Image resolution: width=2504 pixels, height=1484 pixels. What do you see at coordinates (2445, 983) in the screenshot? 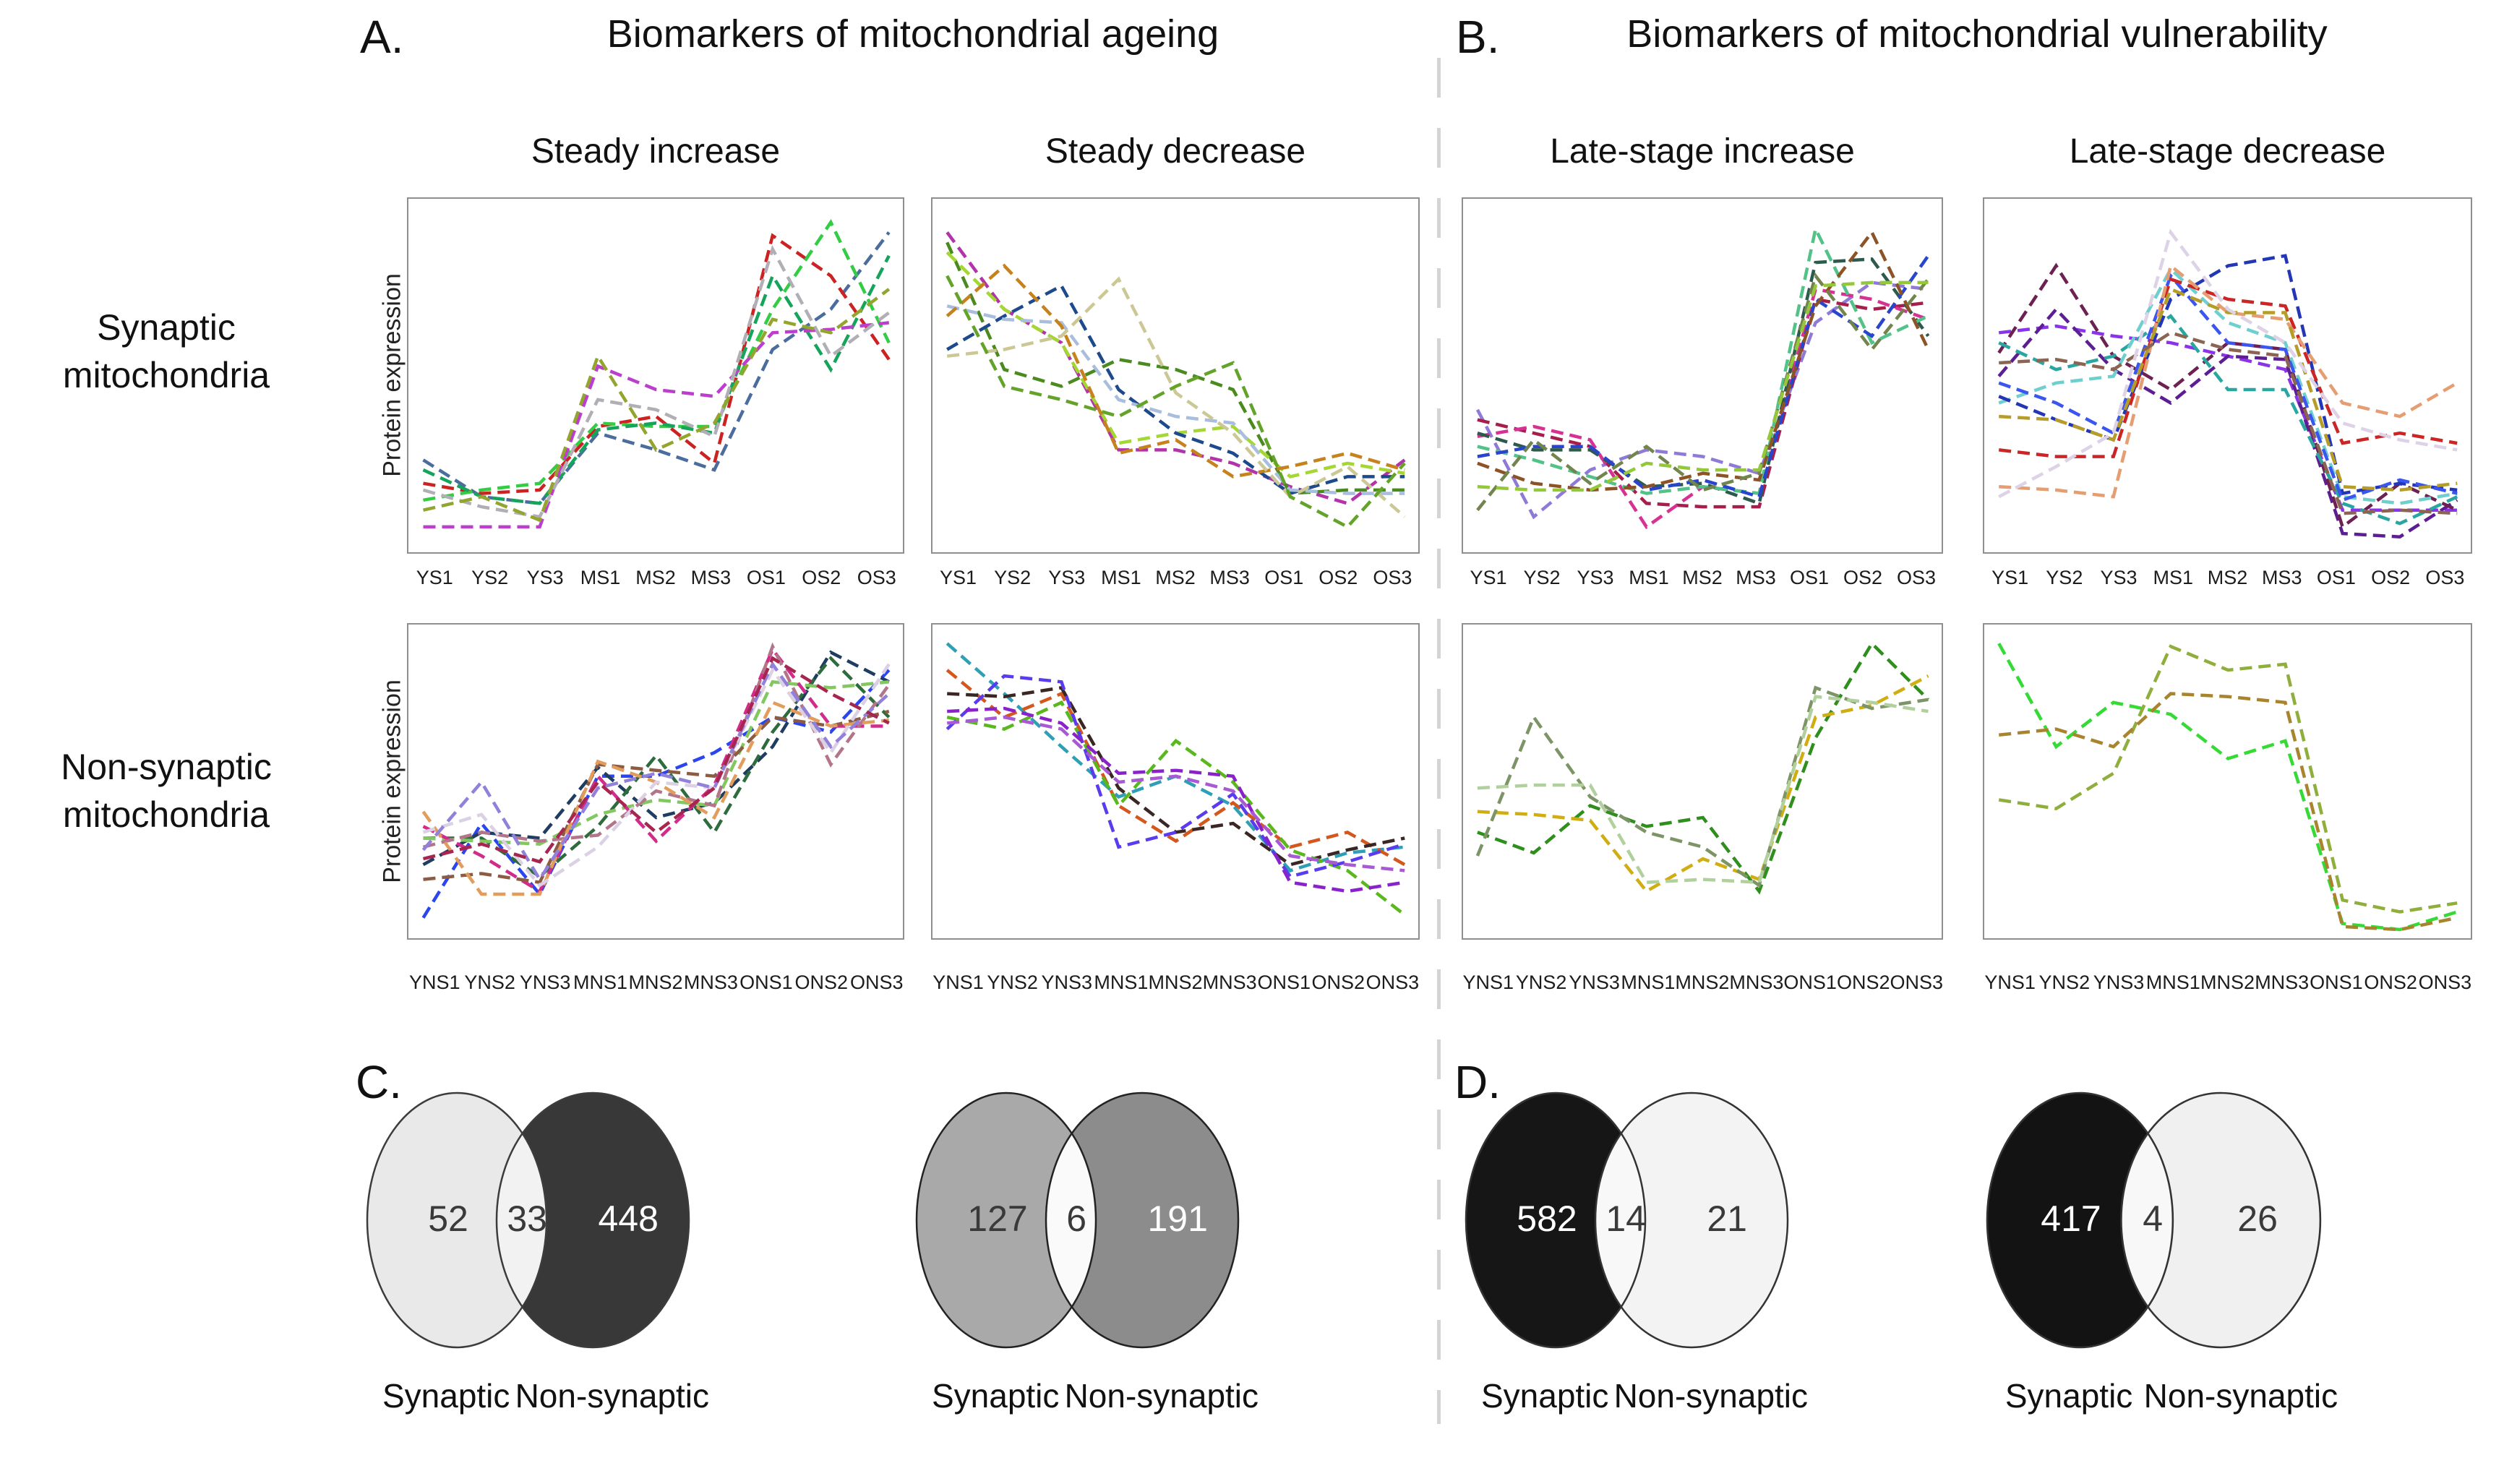
I see `tick-label: ONS3` at bounding box center [2445, 983].